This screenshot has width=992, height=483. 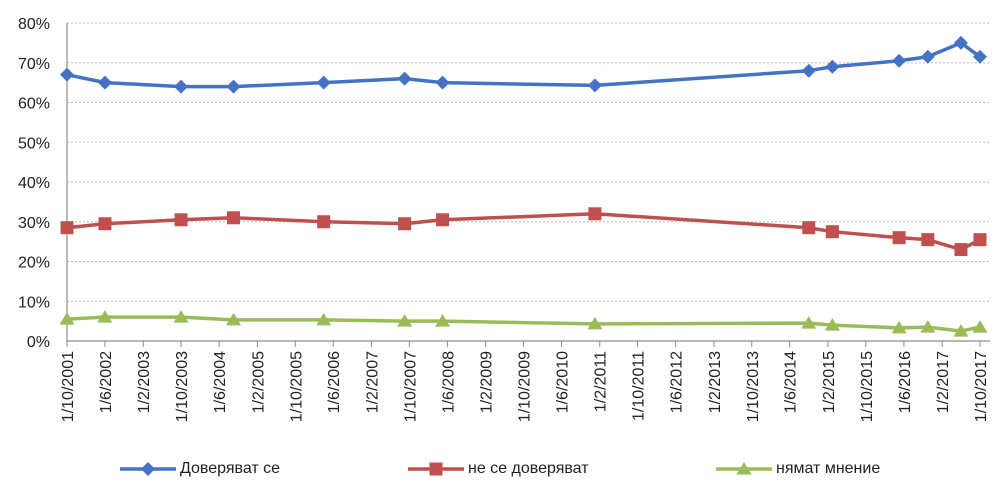 I want to click on x-tick-label: 1/2/2003, so click(x=144, y=382).